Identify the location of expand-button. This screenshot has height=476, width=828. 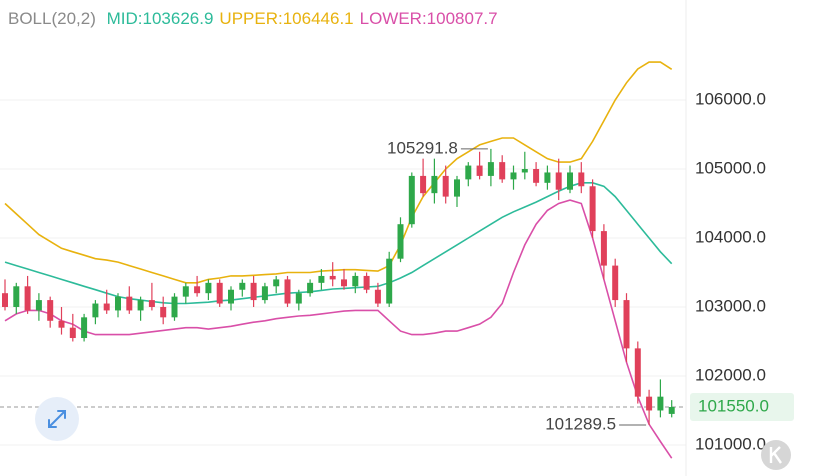
(57, 419).